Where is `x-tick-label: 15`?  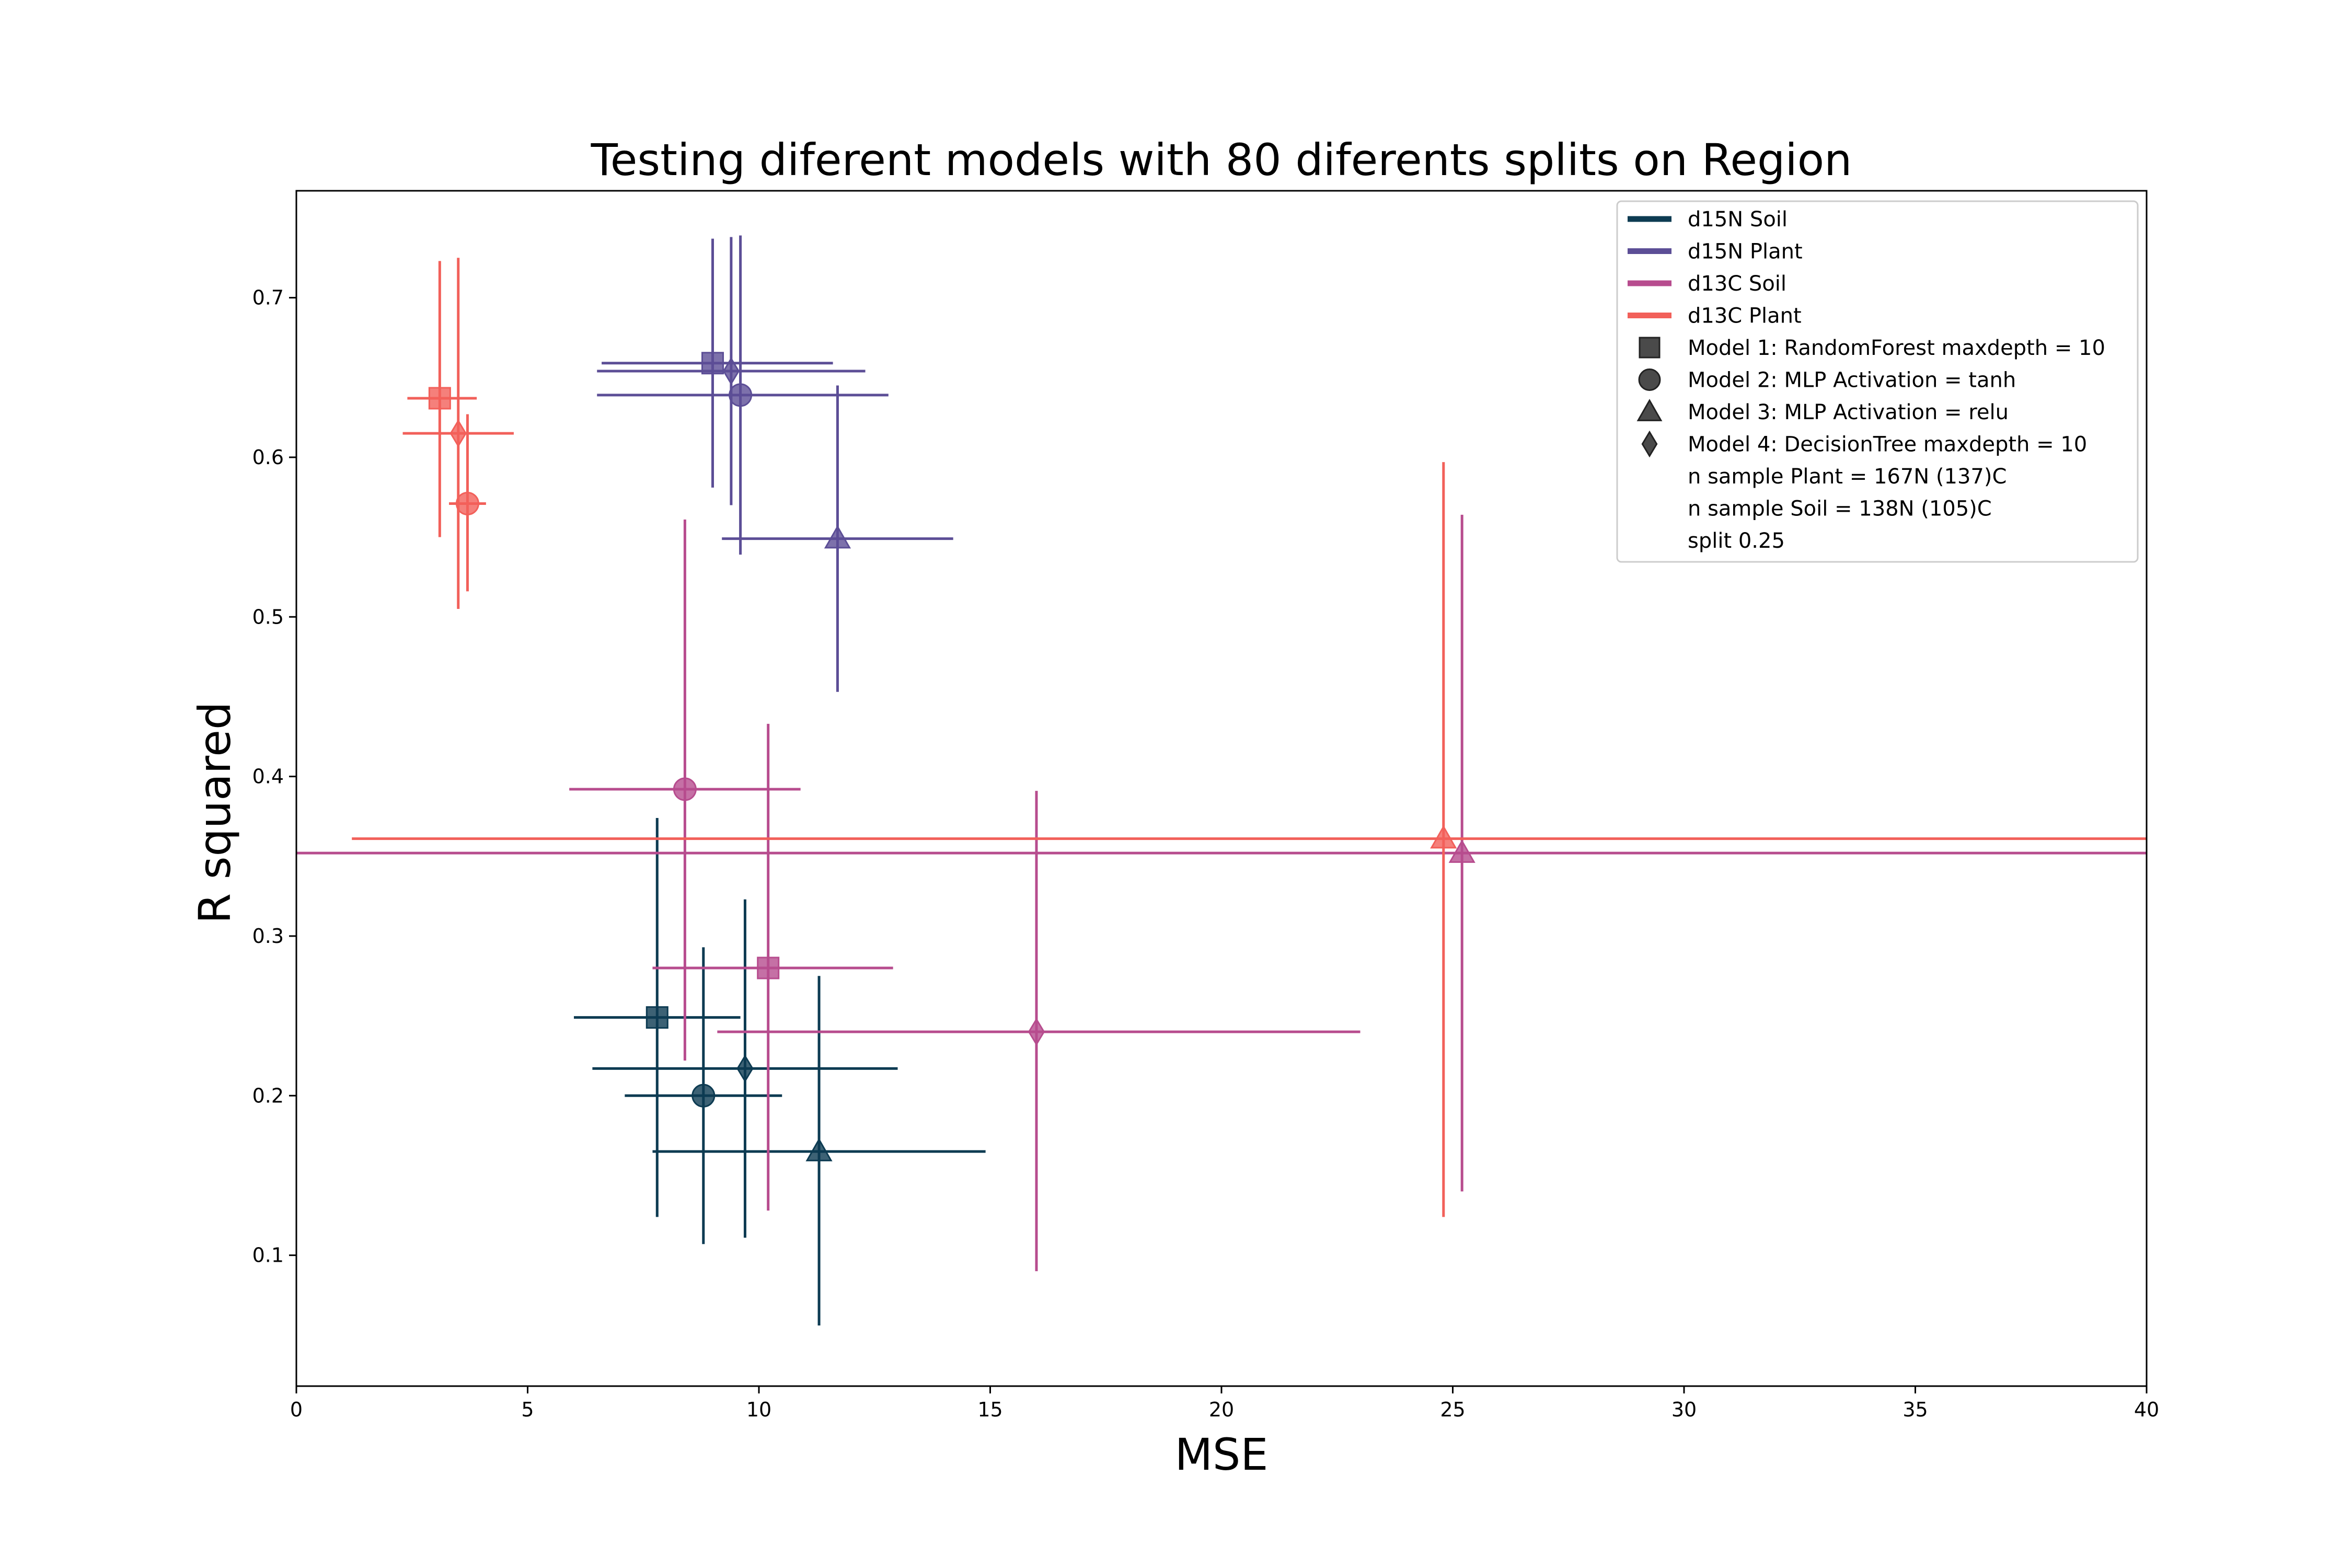
x-tick-label: 15 is located at coordinates (989, 1409).